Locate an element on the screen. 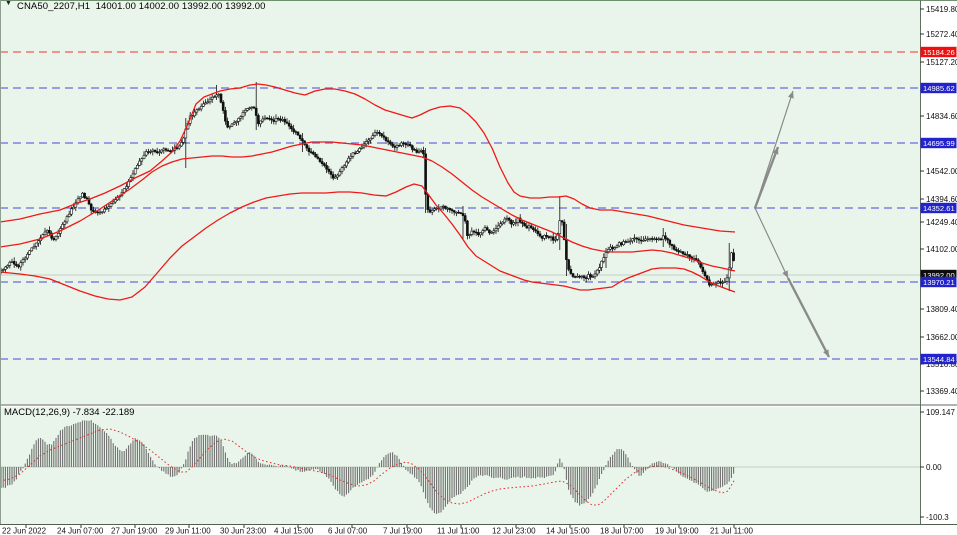 The image size is (957, 535). macd-signal-line is located at coordinates (368, 467).